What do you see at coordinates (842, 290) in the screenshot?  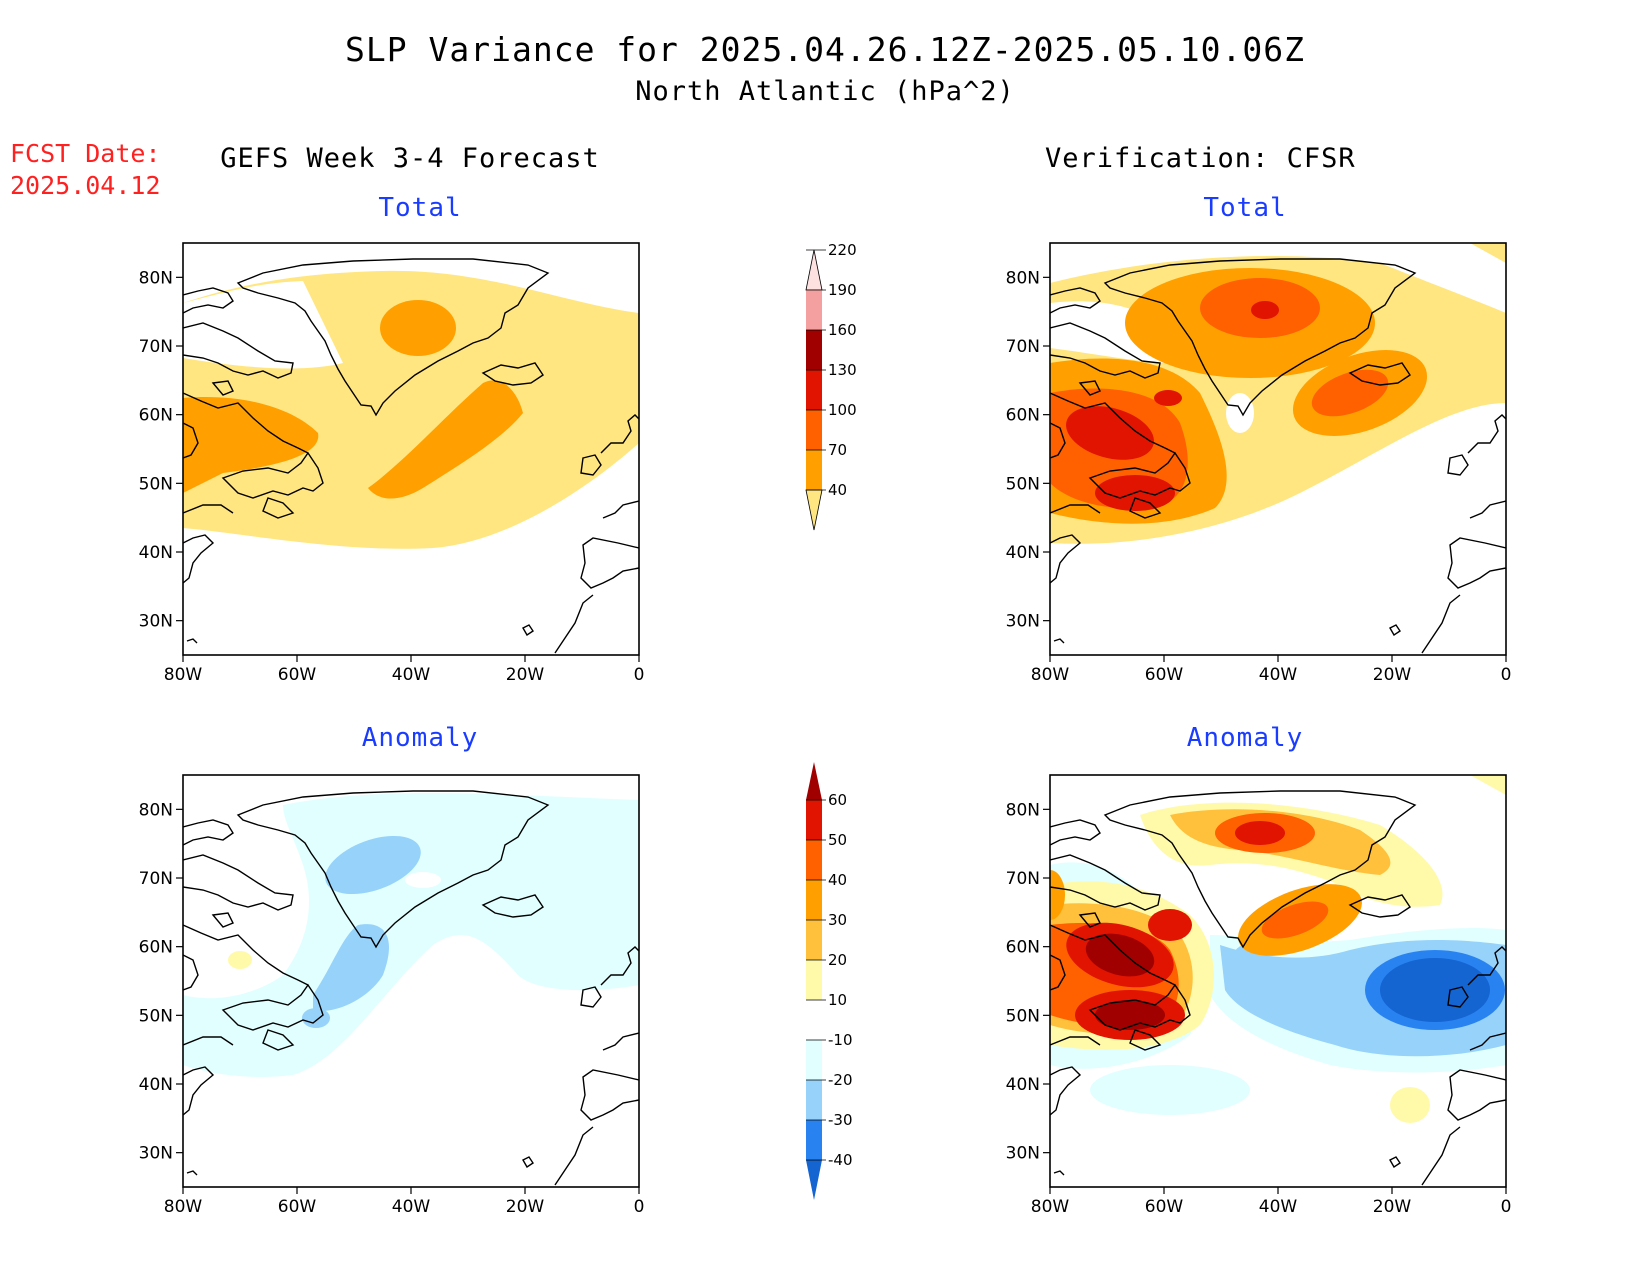 I see `colorbar-label: 190` at bounding box center [842, 290].